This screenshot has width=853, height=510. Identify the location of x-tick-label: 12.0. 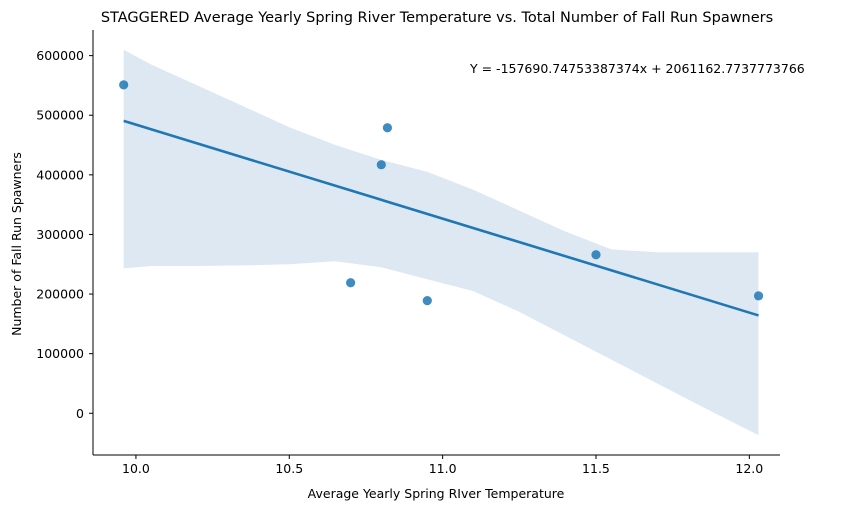
(749, 468).